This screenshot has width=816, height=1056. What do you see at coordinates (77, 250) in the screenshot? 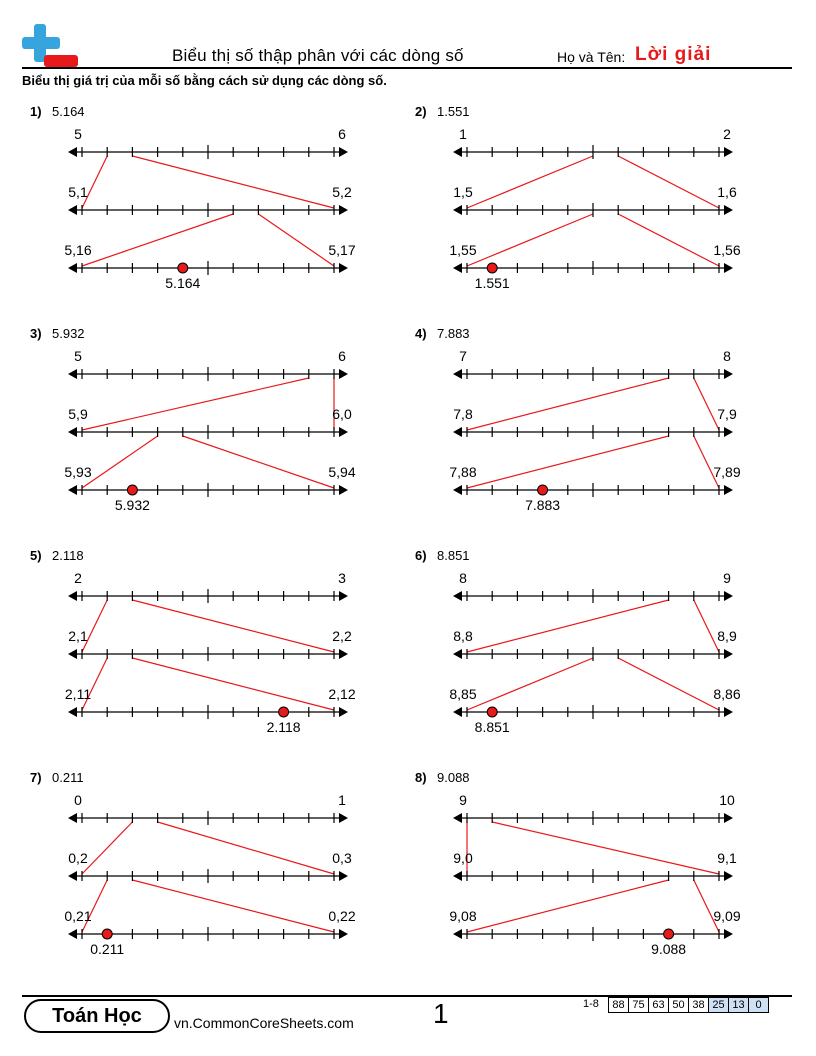
I see `line-start-label: 5,16` at bounding box center [77, 250].